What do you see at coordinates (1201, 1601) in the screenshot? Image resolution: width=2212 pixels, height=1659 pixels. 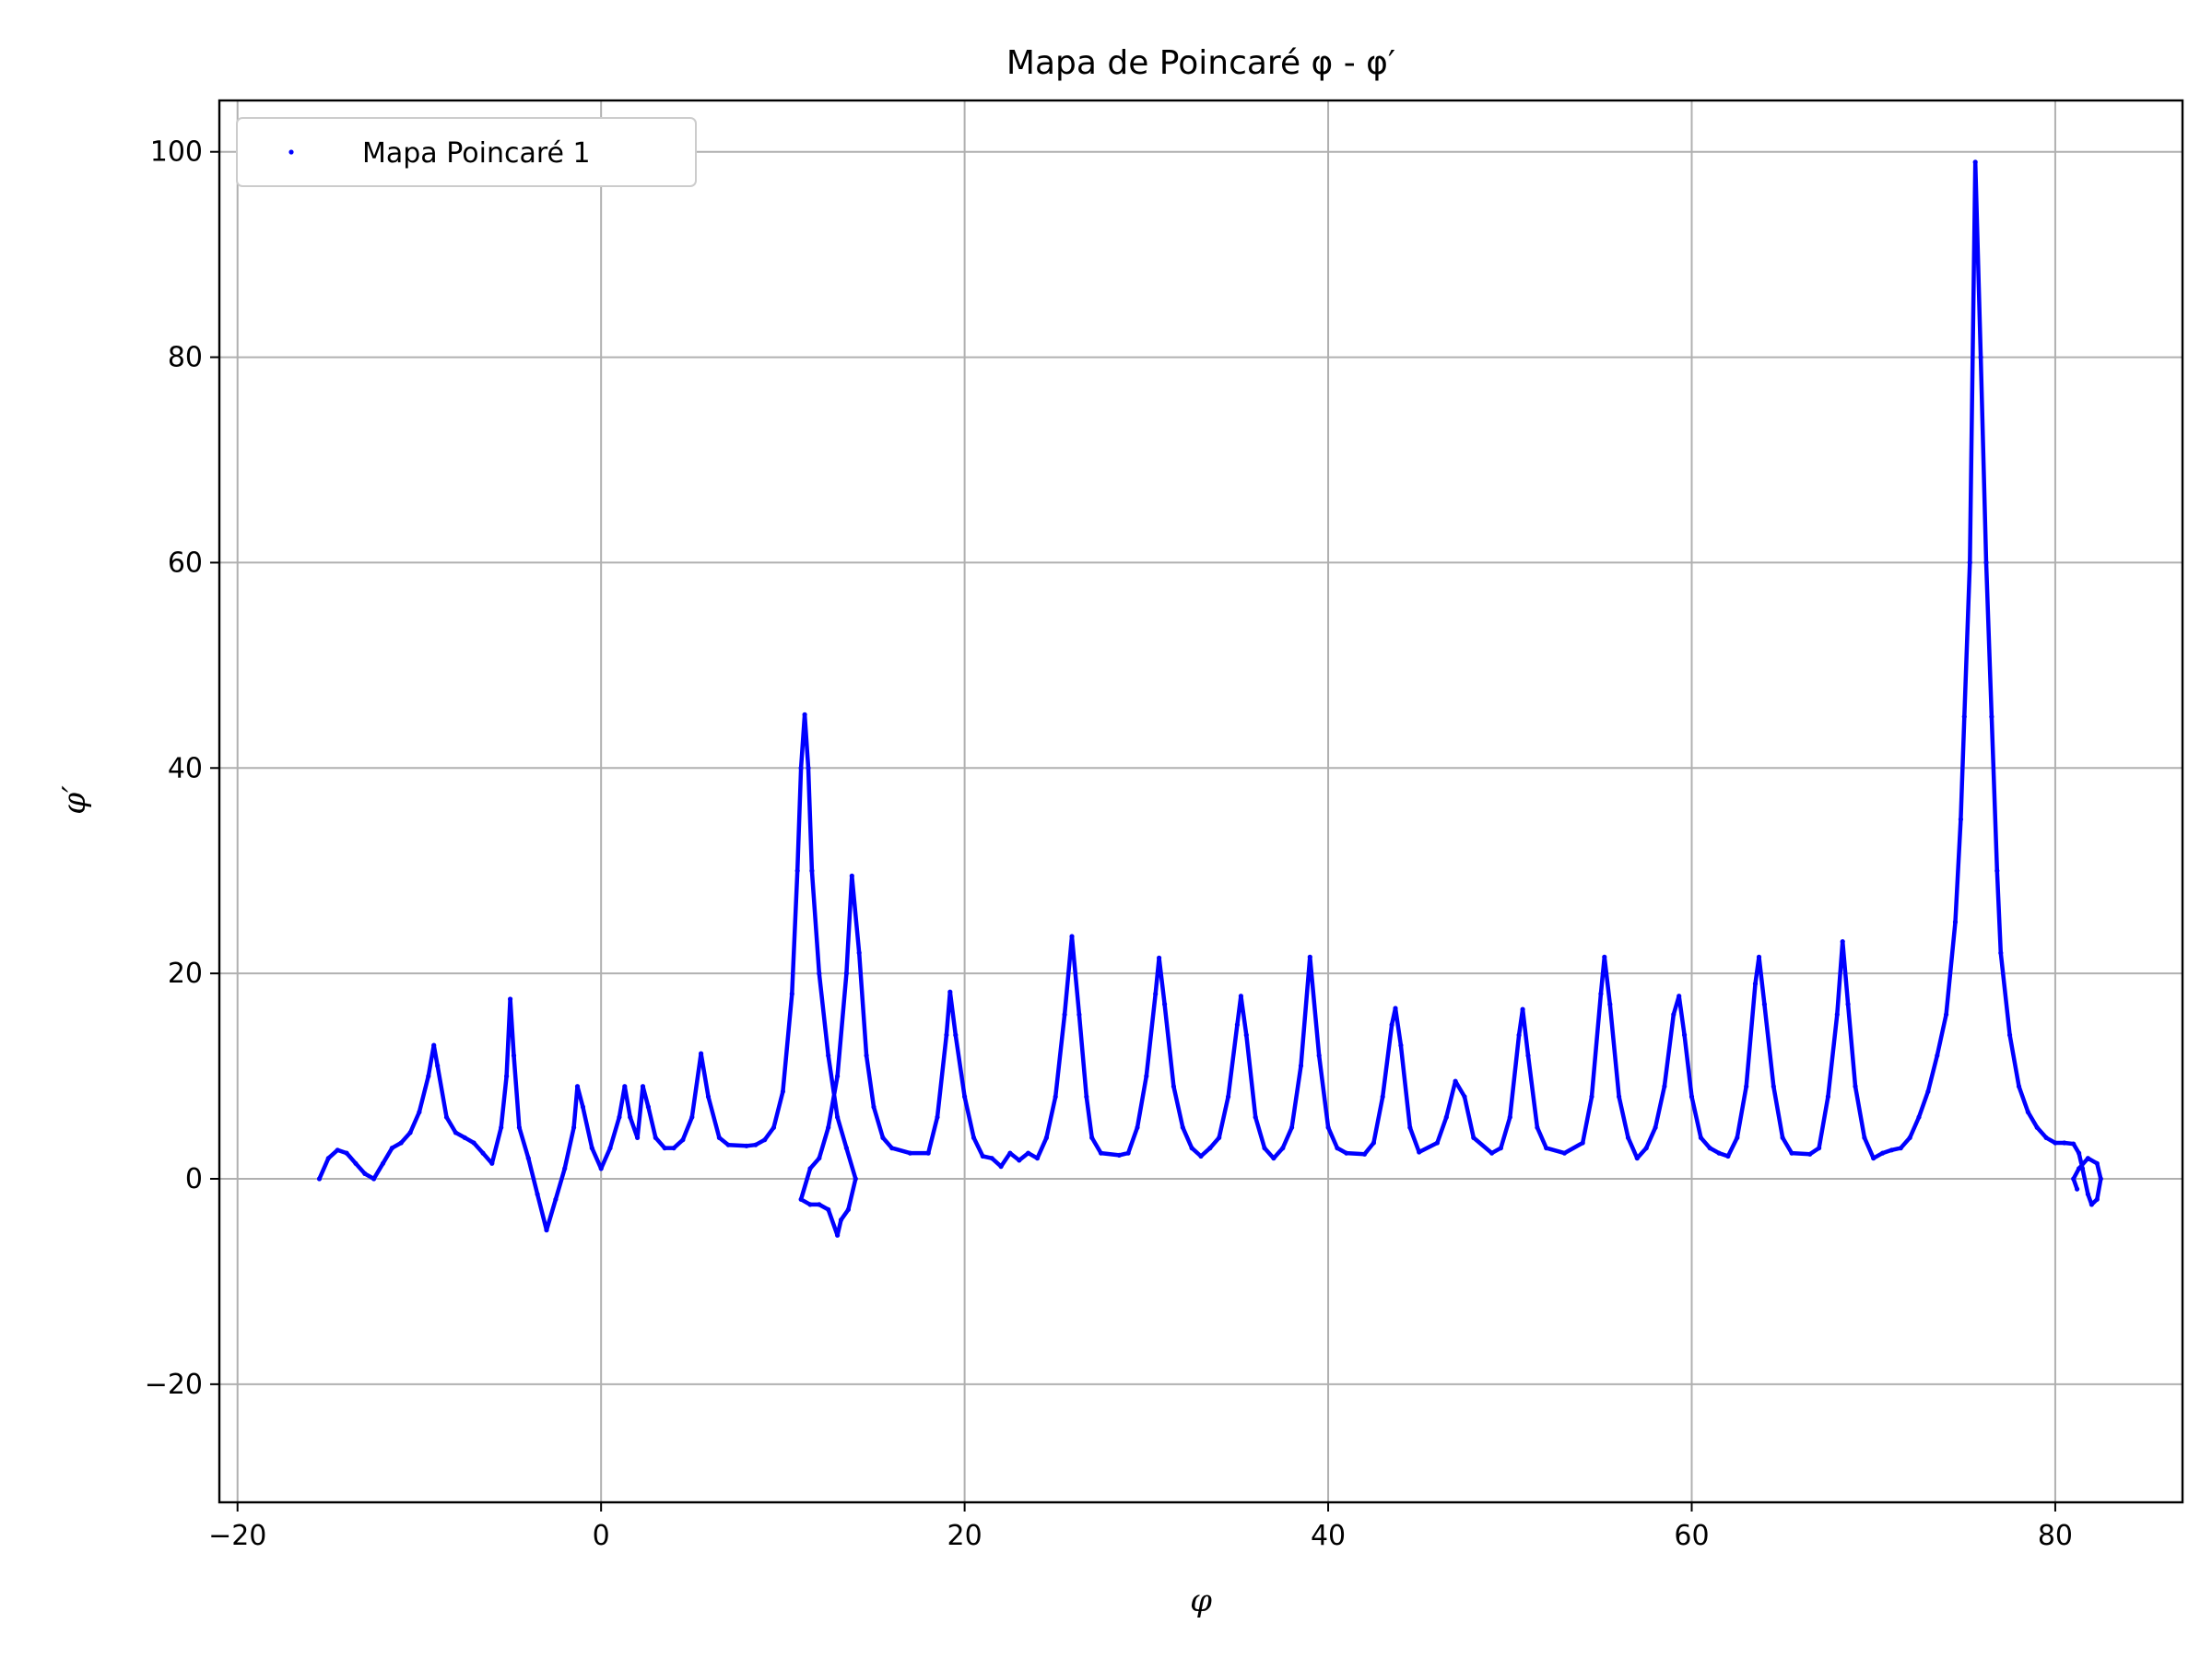 I see `x-axis-label: φ` at bounding box center [1201, 1601].